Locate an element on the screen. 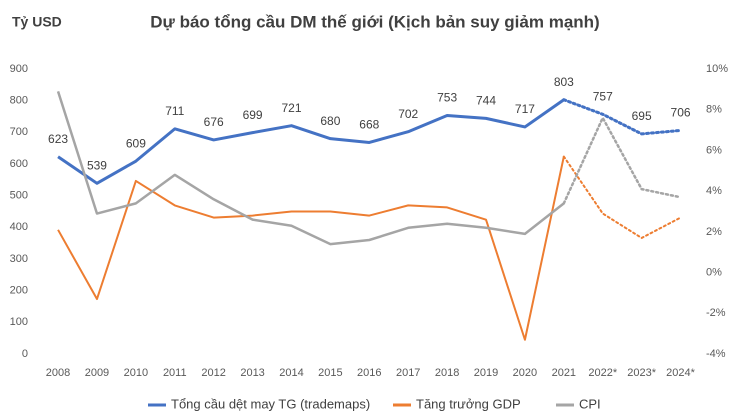 This screenshot has height=416, width=743. y-tick-label: 0 is located at coordinates (25, 354).